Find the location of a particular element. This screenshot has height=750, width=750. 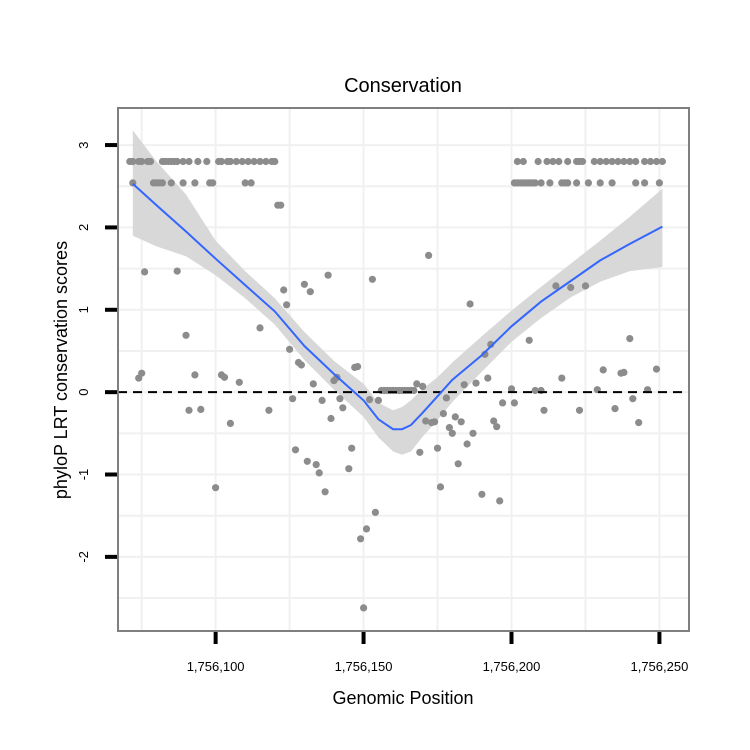

y-tick-label: 0 is located at coordinates (83, 391).